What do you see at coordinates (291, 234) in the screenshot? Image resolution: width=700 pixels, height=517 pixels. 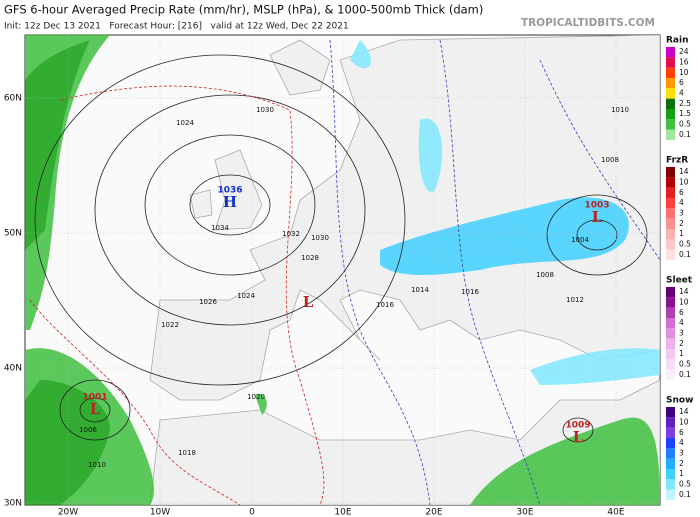 I see `isobar-label: 1032` at bounding box center [291, 234].